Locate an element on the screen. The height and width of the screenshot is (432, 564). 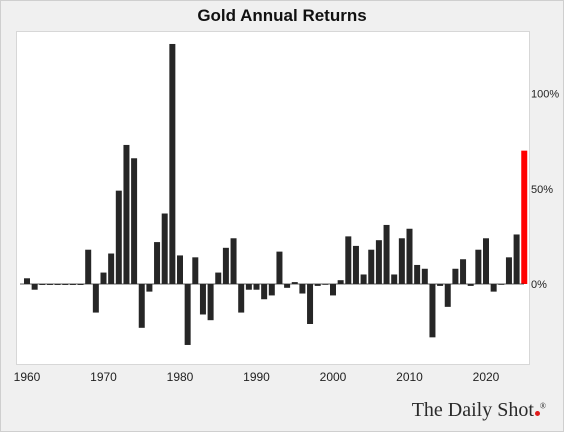
bar-1985 is located at coordinates (218, 278).